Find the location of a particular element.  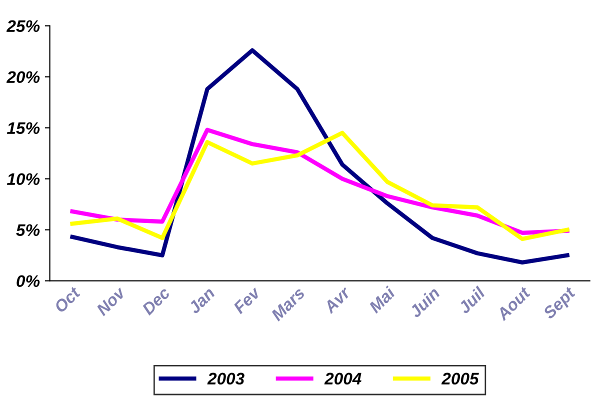

y-tick-label: 10% is located at coordinates (23, 179).